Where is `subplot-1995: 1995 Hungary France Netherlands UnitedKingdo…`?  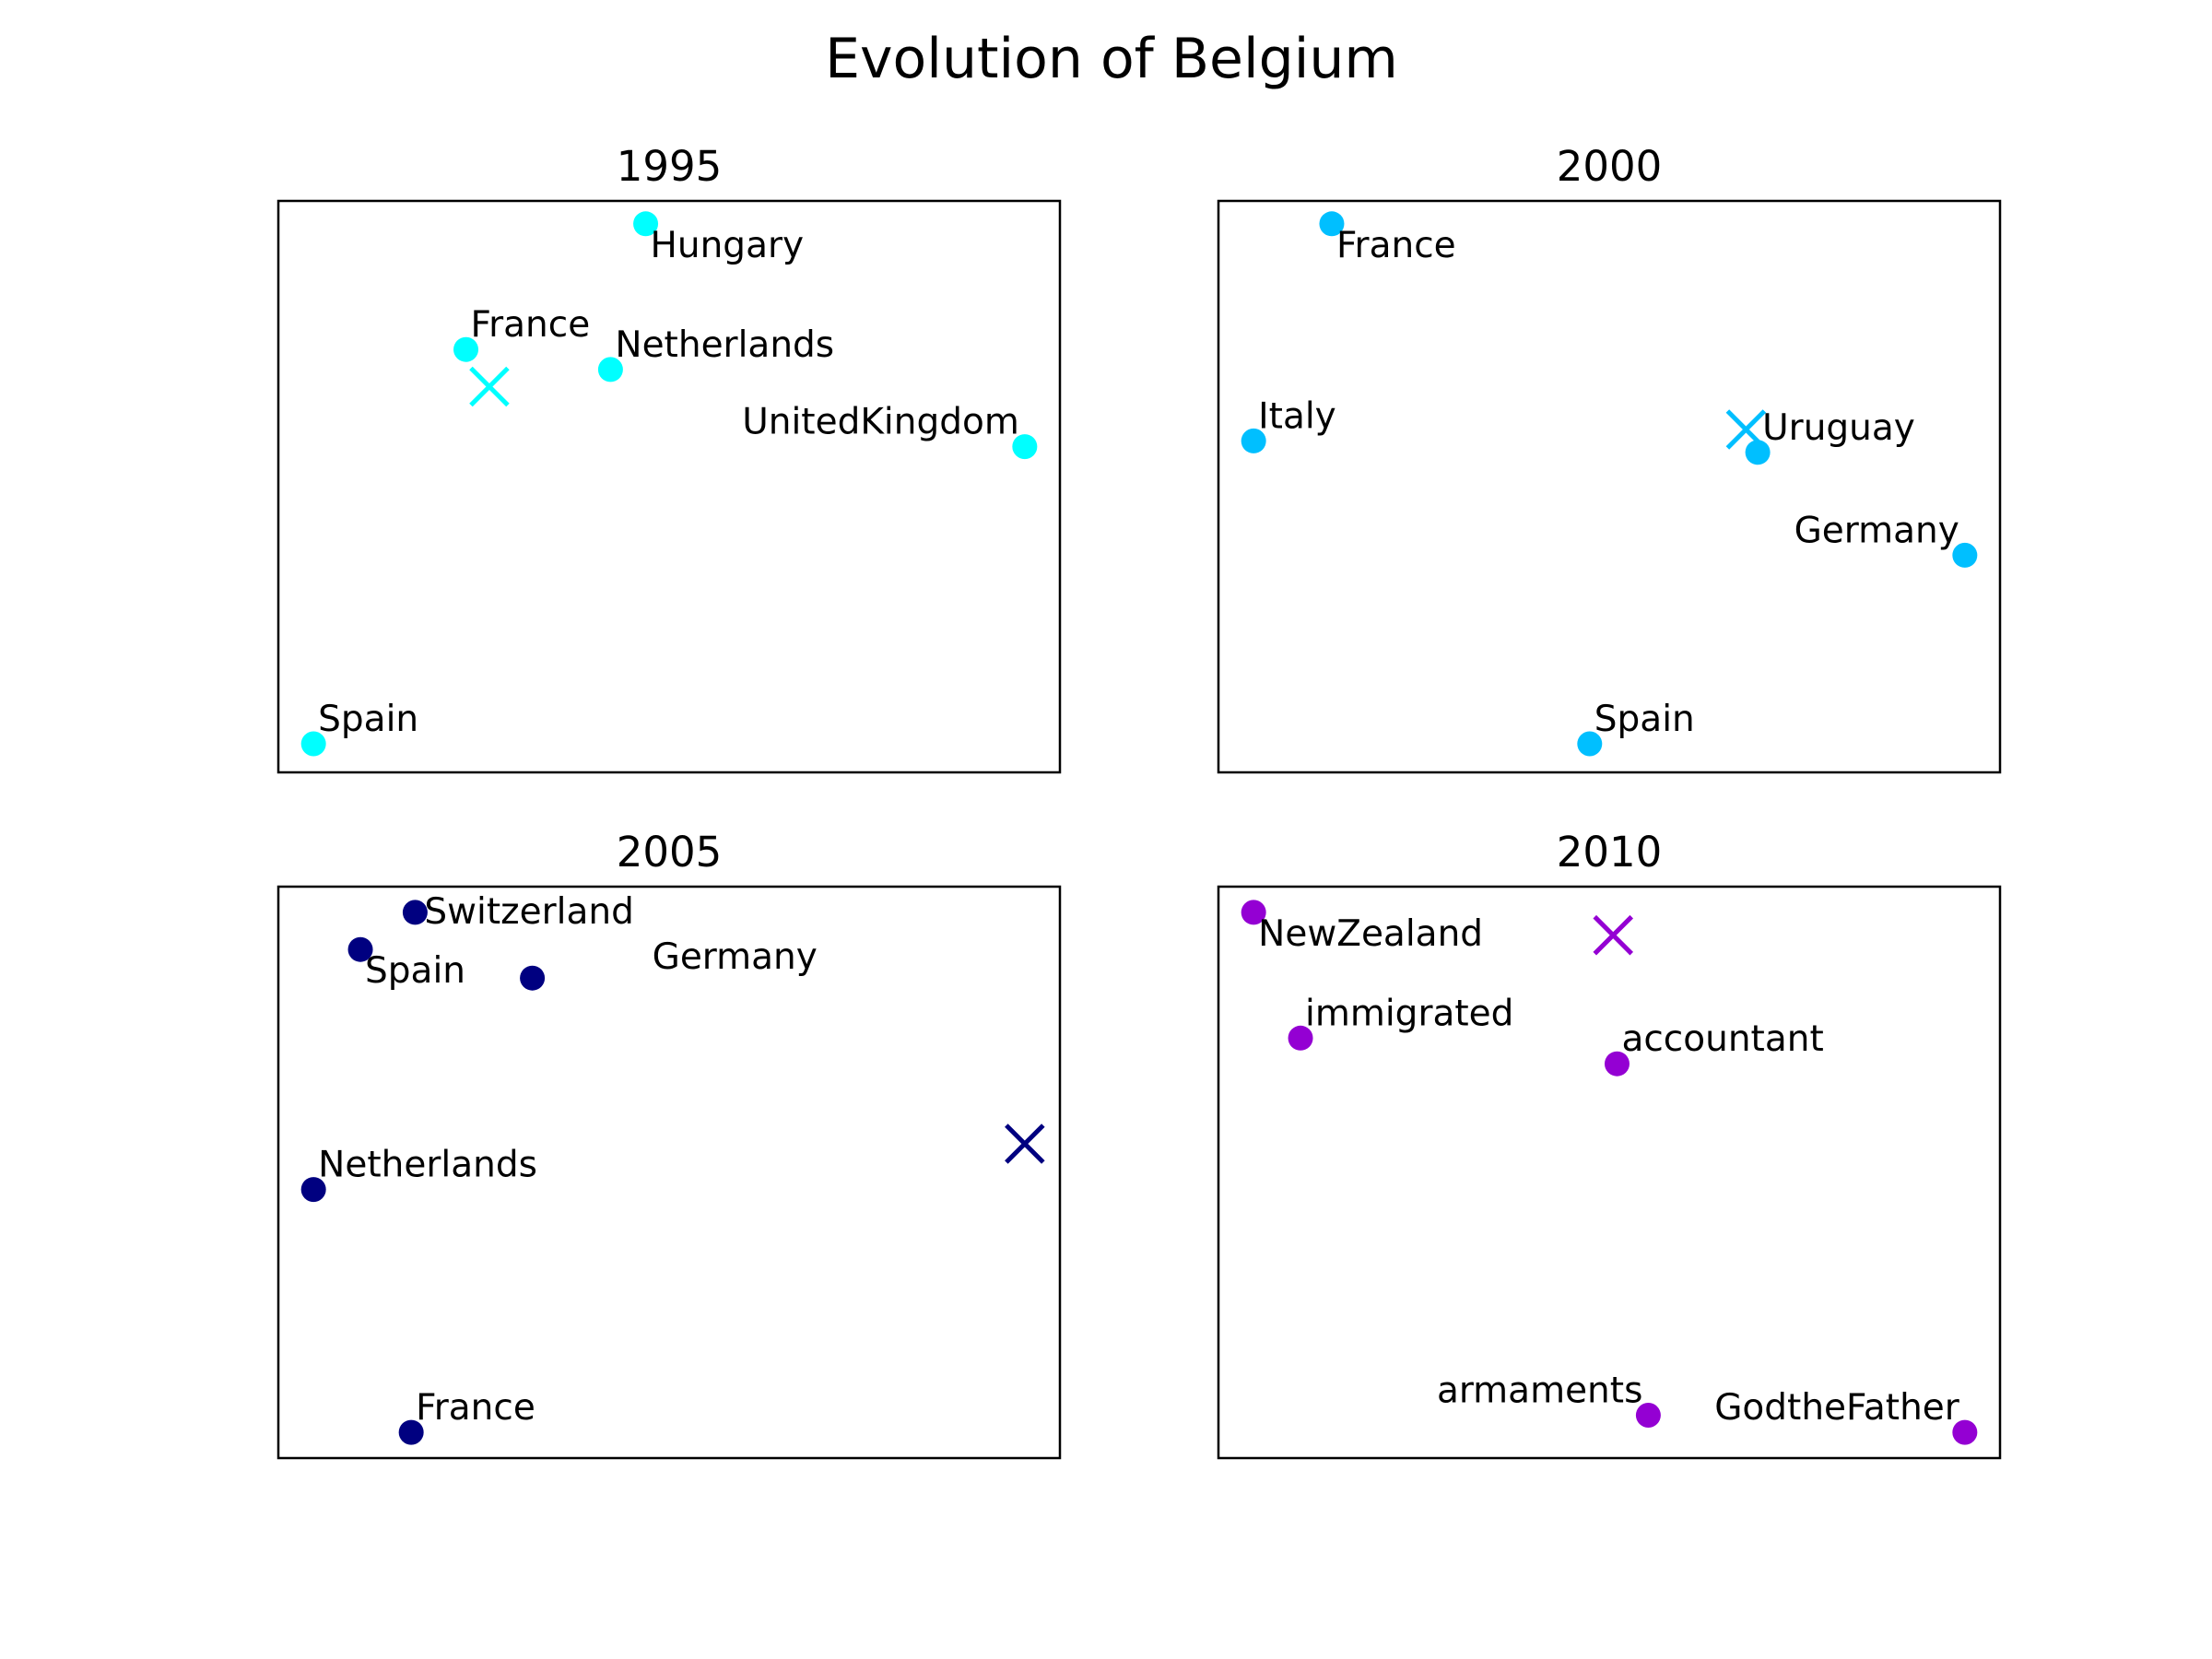
subplot-1995: 1995 Hungary France Netherlands UnitedKingdo… is located at coordinates (669, 458).